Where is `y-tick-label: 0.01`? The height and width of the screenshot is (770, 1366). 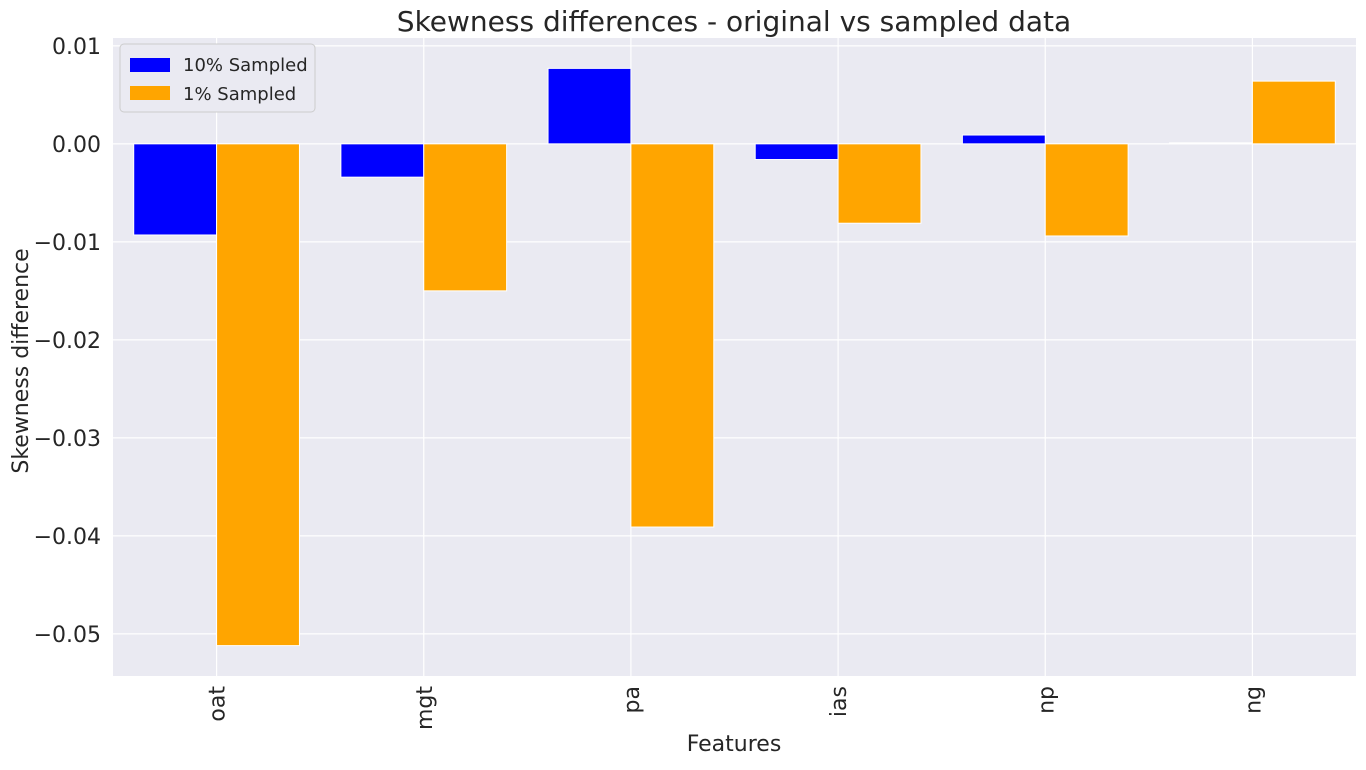 y-tick-label: 0.01 is located at coordinates (76, 47).